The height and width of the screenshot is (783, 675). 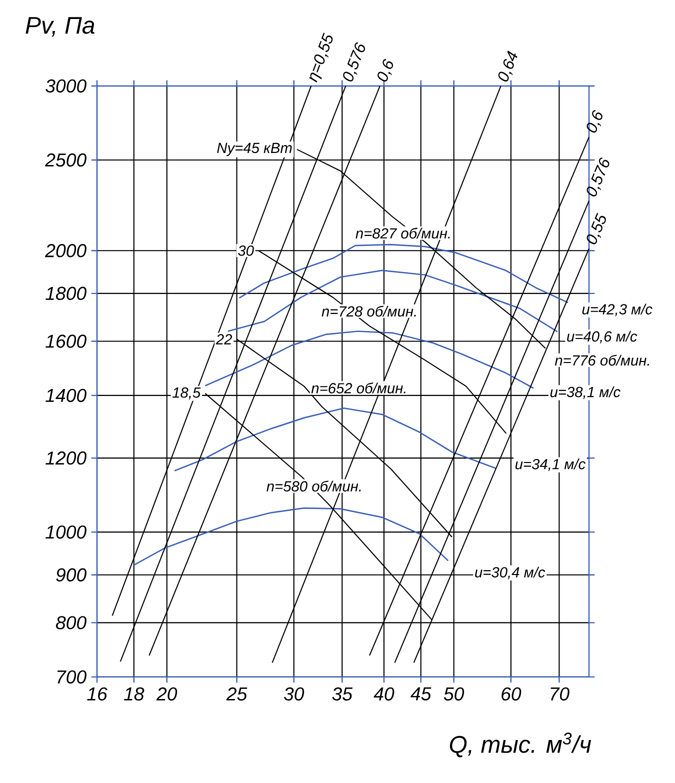 What do you see at coordinates (358, 388) in the screenshot?
I see `annotation: n=652 об/мин.` at bounding box center [358, 388].